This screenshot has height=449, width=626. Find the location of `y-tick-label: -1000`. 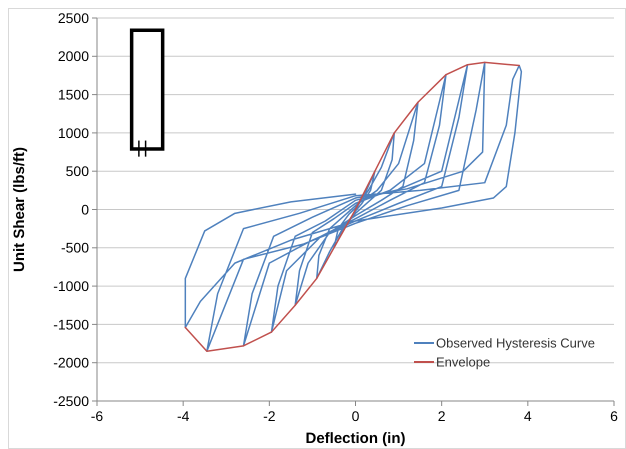

y-tick-label: -1000 is located at coordinates (71, 286).